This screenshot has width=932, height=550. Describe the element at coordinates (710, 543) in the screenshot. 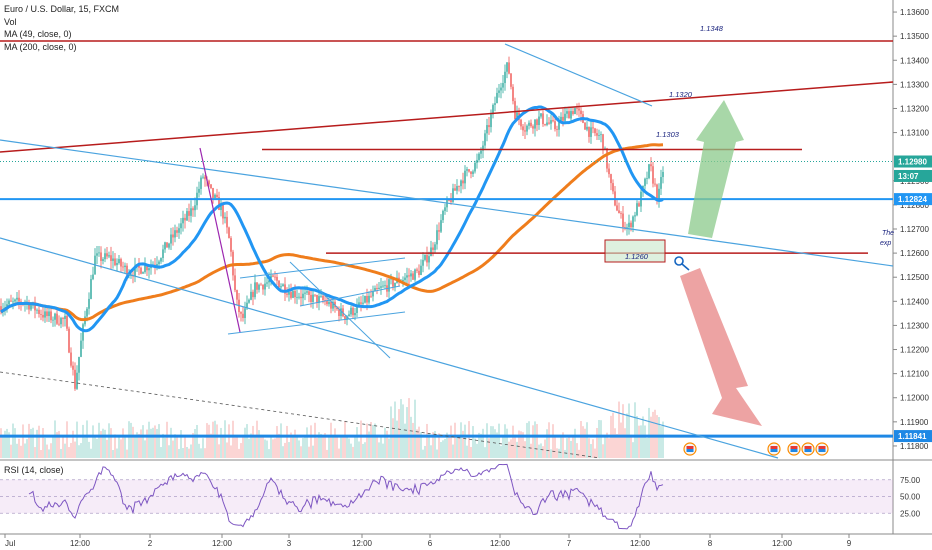

I see `time-tick-label: 8` at that location.